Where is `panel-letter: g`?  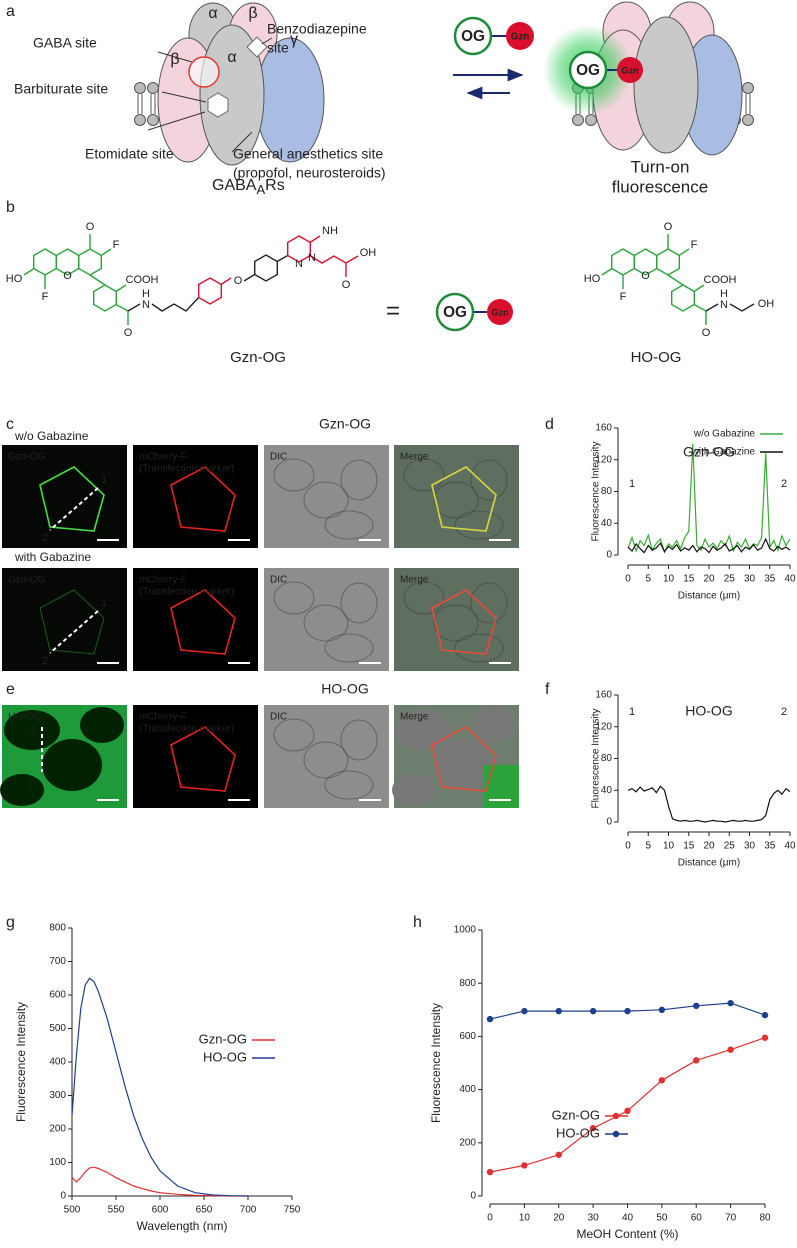
panel-letter: g is located at coordinates (10, 922).